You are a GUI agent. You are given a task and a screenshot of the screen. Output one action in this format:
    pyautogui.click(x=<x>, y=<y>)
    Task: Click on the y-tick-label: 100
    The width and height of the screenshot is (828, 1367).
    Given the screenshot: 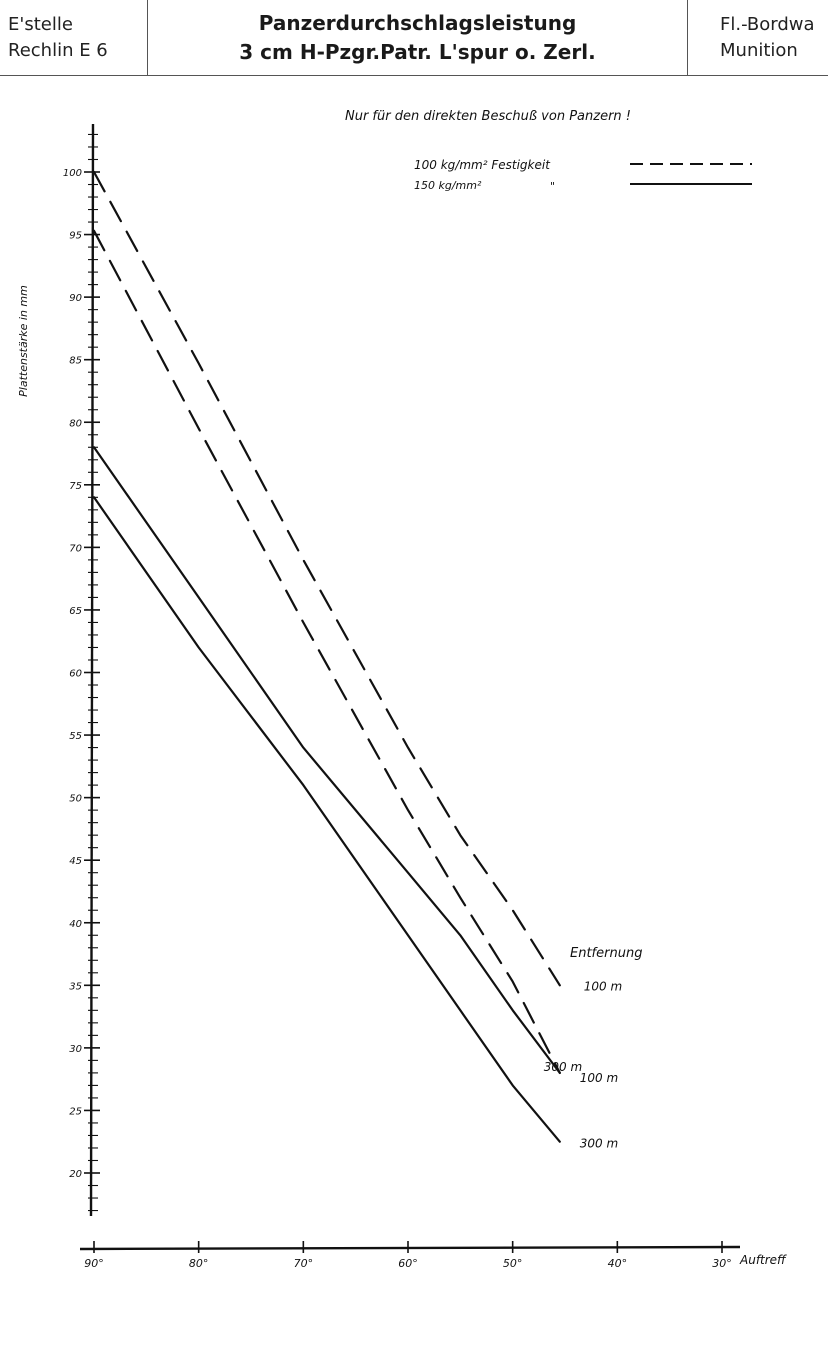 What is the action you would take?
    pyautogui.click(x=72, y=173)
    